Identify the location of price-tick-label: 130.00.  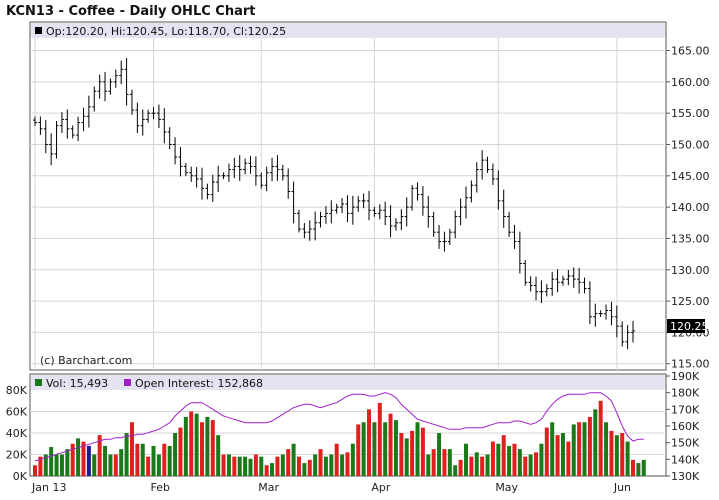
(690, 270).